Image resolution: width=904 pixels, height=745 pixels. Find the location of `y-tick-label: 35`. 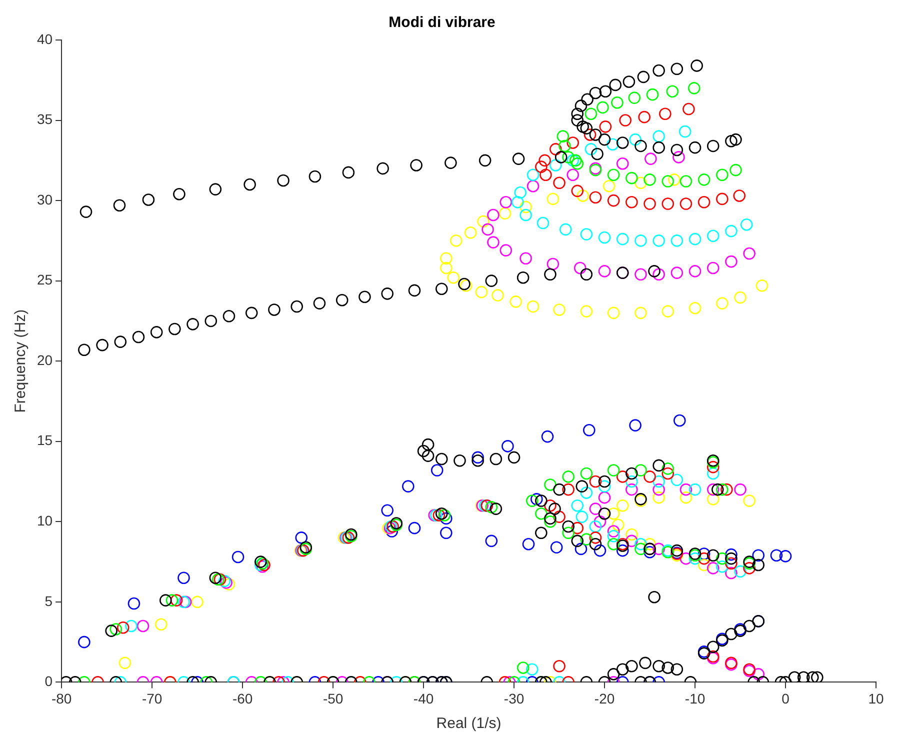

y-tick-label: 35 is located at coordinates (44, 119).